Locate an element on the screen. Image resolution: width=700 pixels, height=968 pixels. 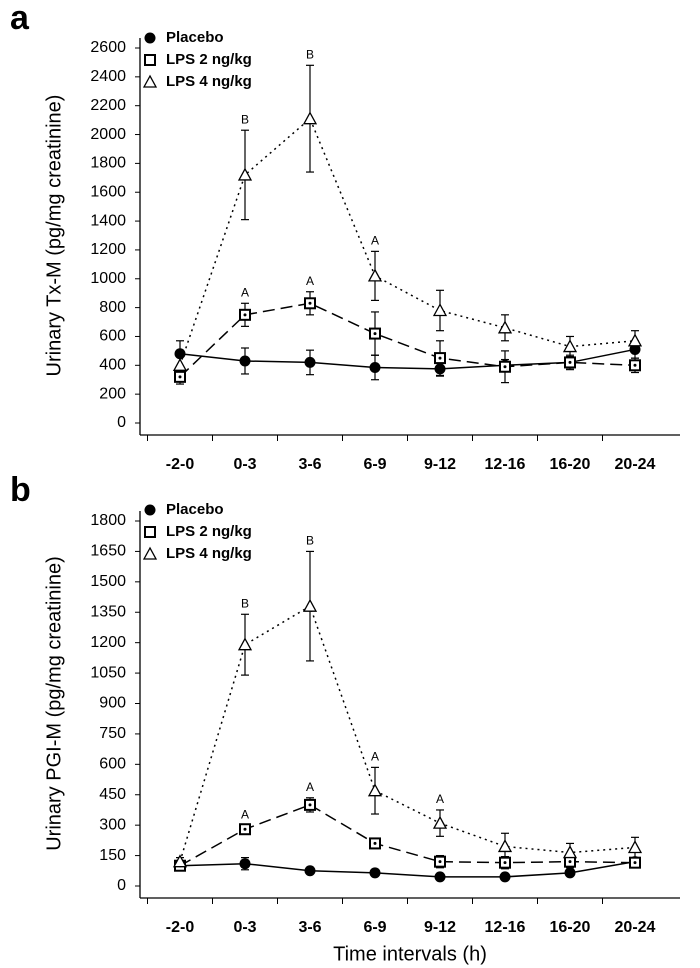
x-axis-title: Time intervals (h) is located at coordinates (410, 954).